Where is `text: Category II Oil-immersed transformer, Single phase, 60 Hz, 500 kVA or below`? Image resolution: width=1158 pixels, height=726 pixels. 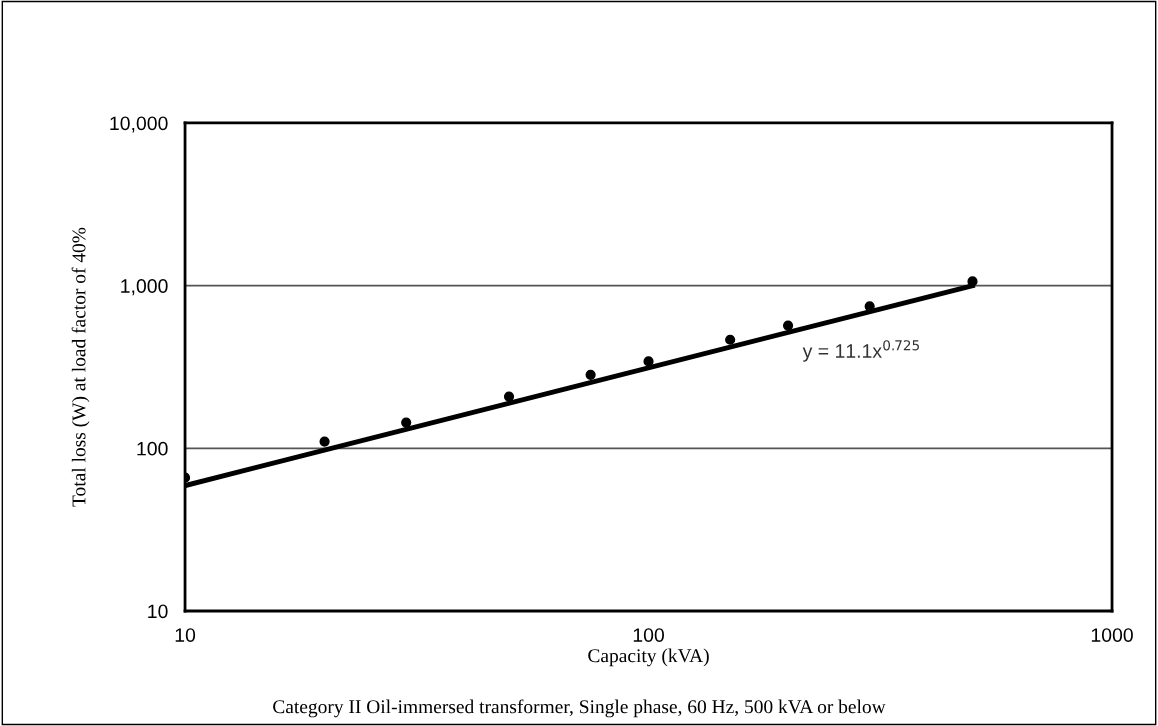 text: Category II Oil-immersed transformer, Single phase, 60 Hz, 500 kVA or below is located at coordinates (579, 708).